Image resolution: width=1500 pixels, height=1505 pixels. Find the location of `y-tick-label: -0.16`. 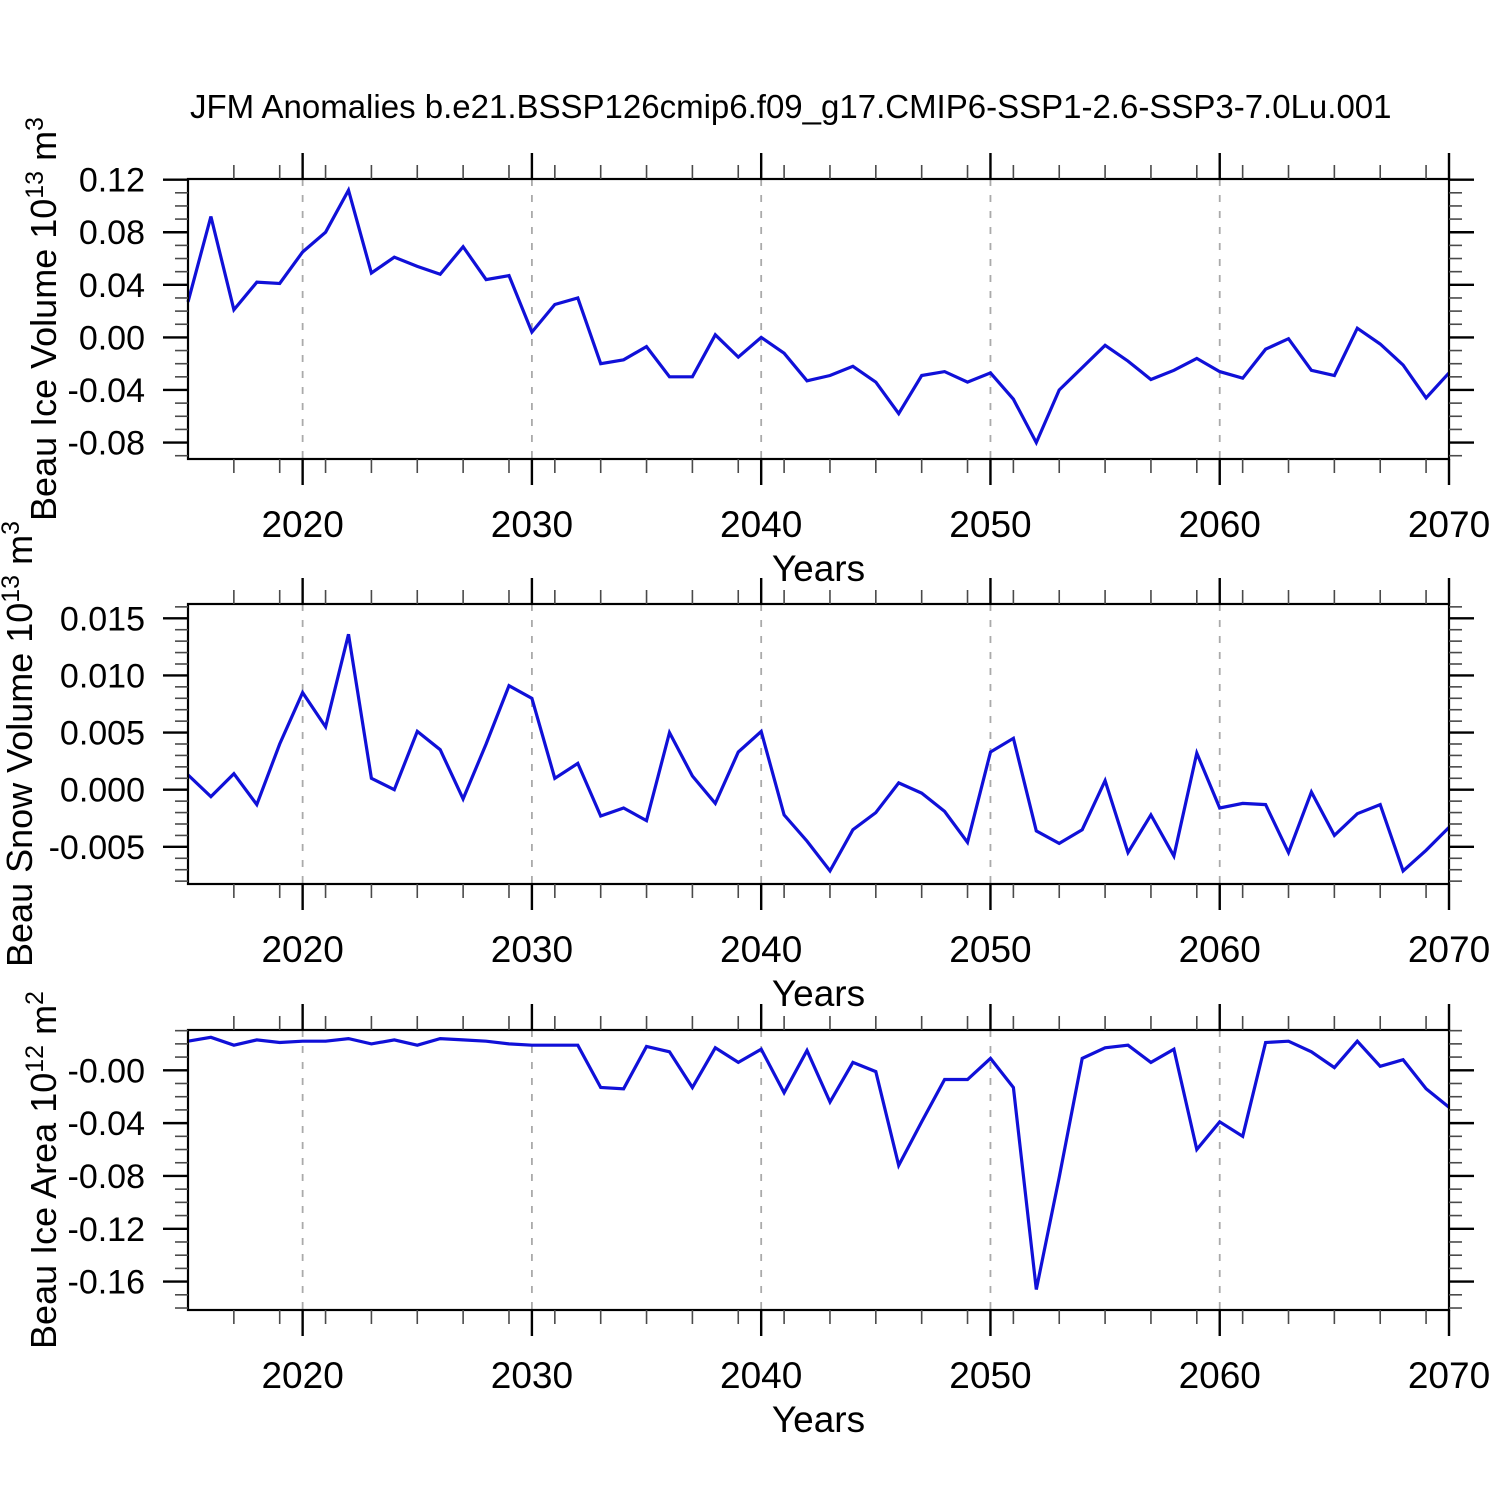

y-tick-label: -0.16 is located at coordinates (107, 1283).